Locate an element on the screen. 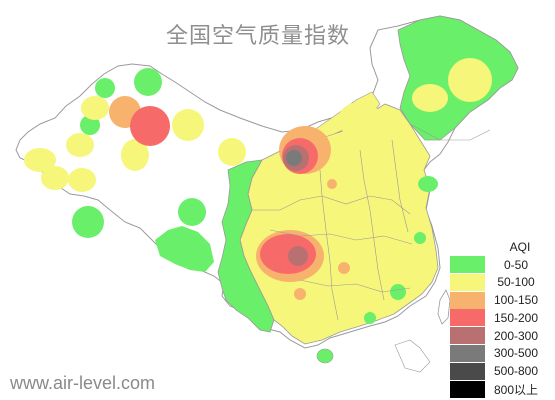 The height and width of the screenshot is (400, 555). legend-item: 150-200 is located at coordinates (500, 318).